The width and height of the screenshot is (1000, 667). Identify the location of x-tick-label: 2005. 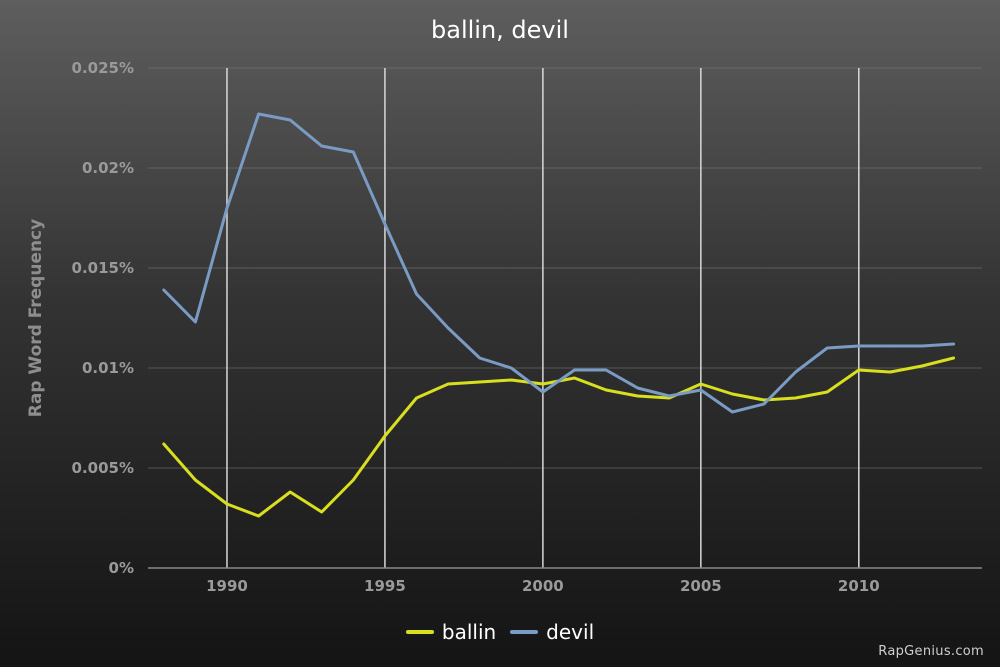
(701, 586).